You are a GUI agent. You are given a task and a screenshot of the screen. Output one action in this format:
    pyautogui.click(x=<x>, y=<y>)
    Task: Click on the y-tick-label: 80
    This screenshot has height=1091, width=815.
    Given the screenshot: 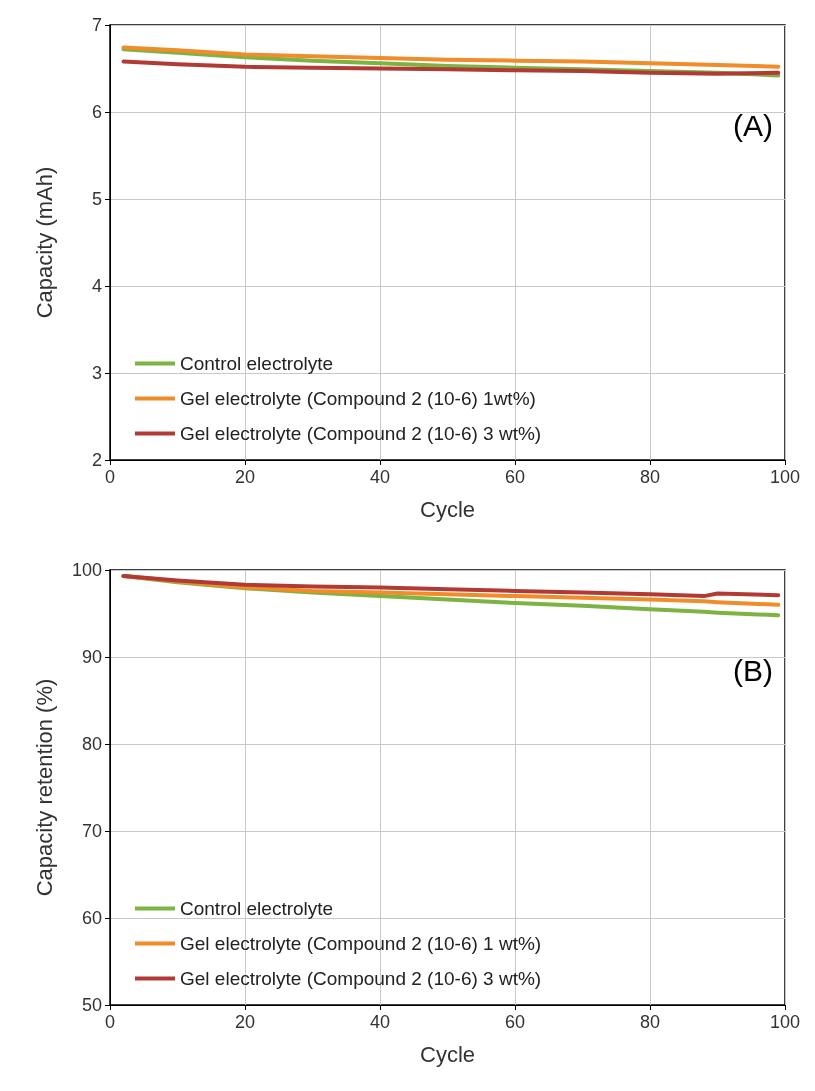 What is the action you would take?
    pyautogui.click(x=91, y=744)
    